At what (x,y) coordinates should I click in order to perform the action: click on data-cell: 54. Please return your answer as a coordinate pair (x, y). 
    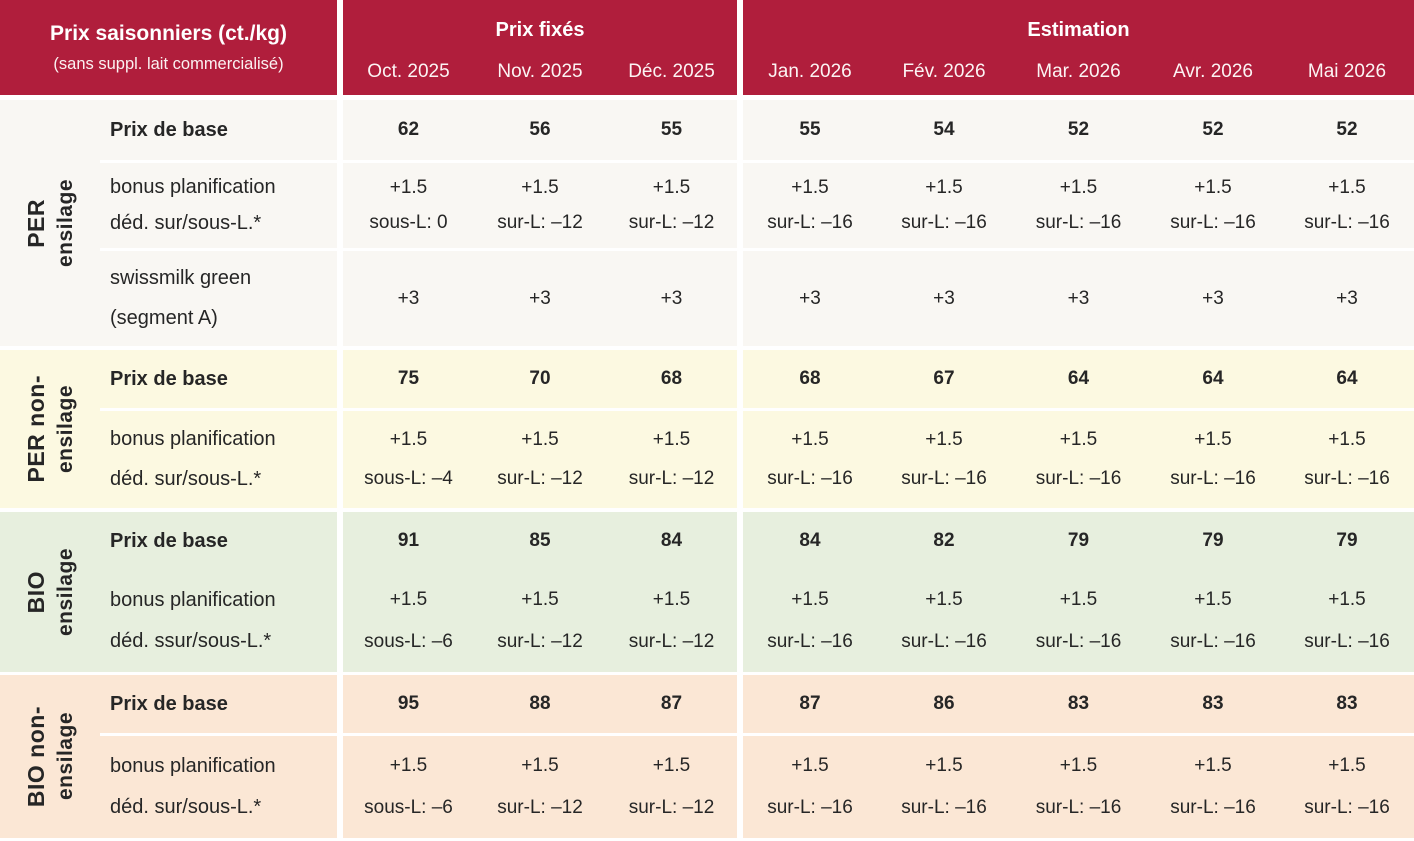
    Looking at the image, I should click on (944, 130).